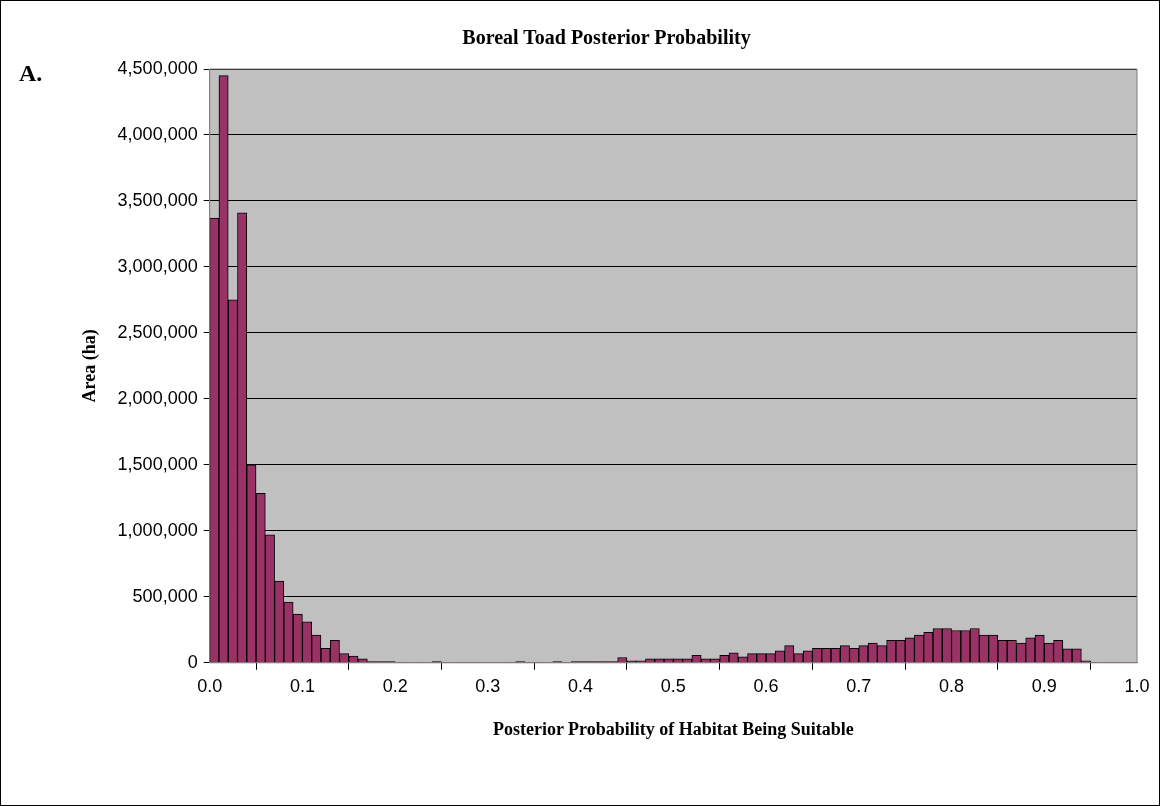 This screenshot has width=1160, height=806. Describe the element at coordinates (157, 67) in the screenshot. I see `y-tick-label: 4,500,000` at that location.